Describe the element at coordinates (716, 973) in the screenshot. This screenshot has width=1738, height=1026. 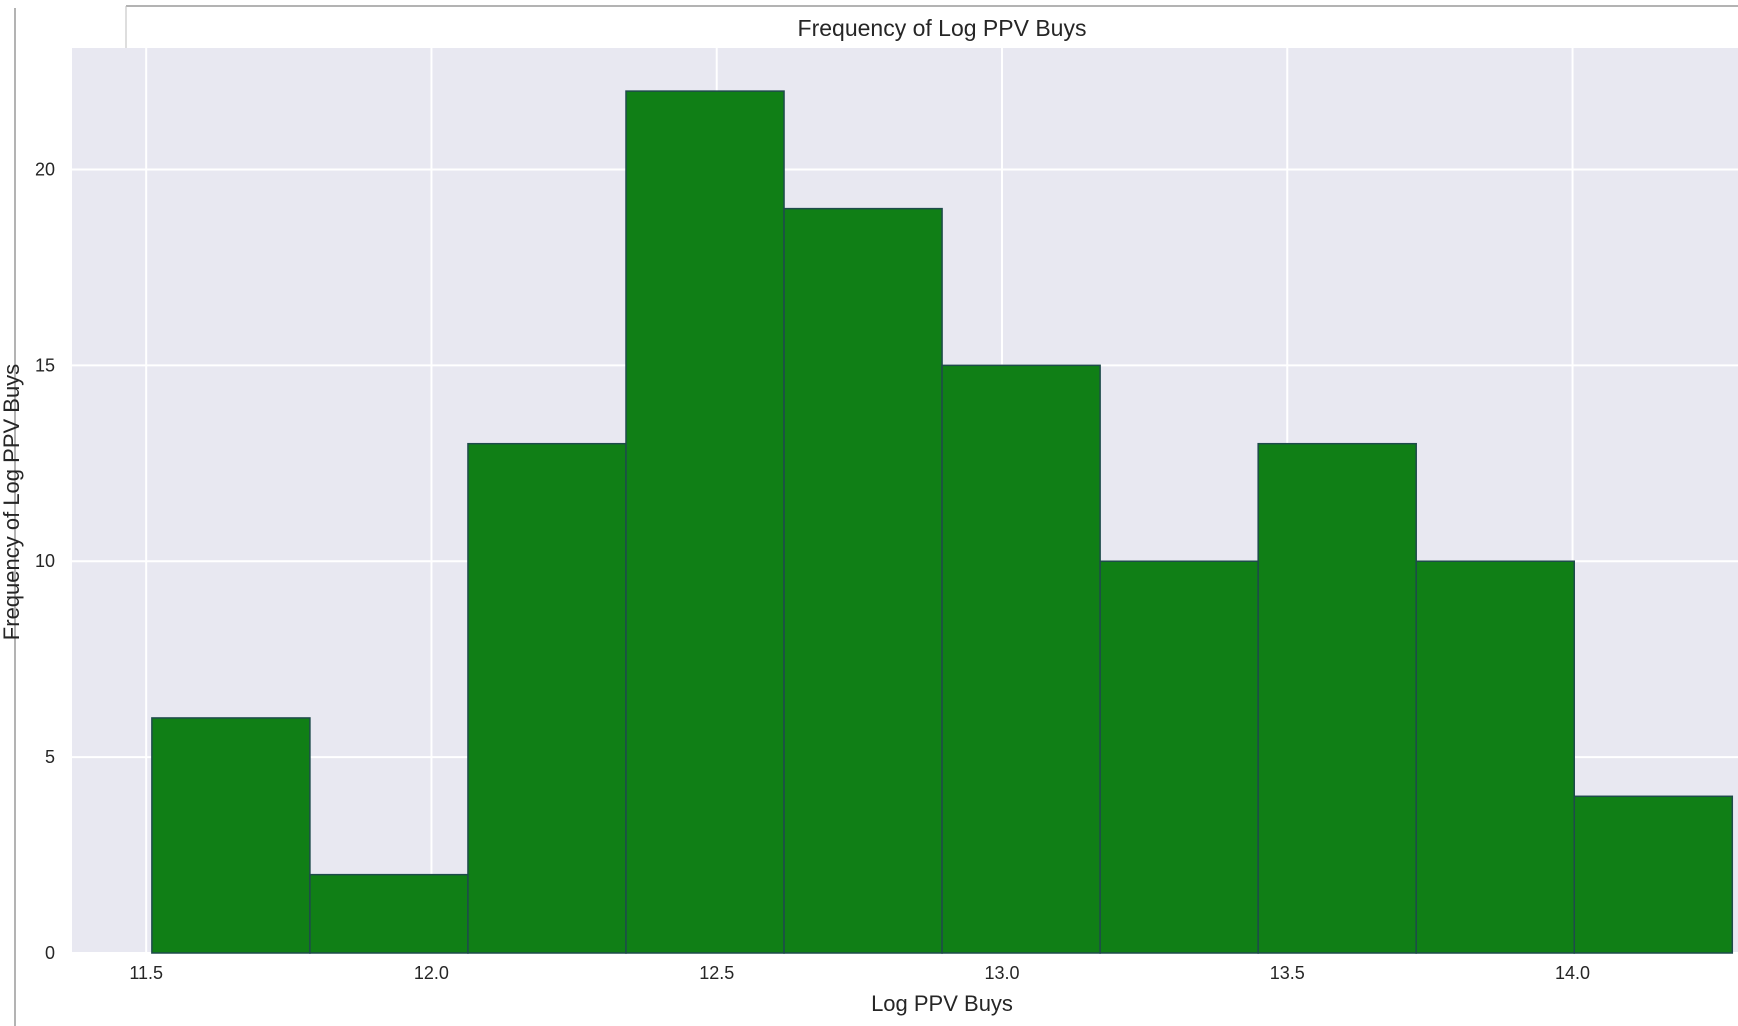
I see `x-tick-label: 12.5` at that location.